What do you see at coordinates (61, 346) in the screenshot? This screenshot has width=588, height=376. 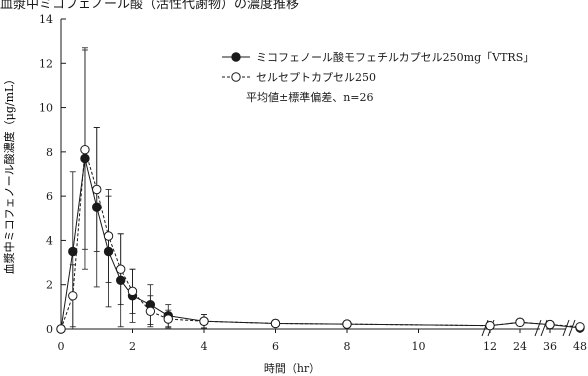 I see `x-tick-label: 0` at bounding box center [61, 346].